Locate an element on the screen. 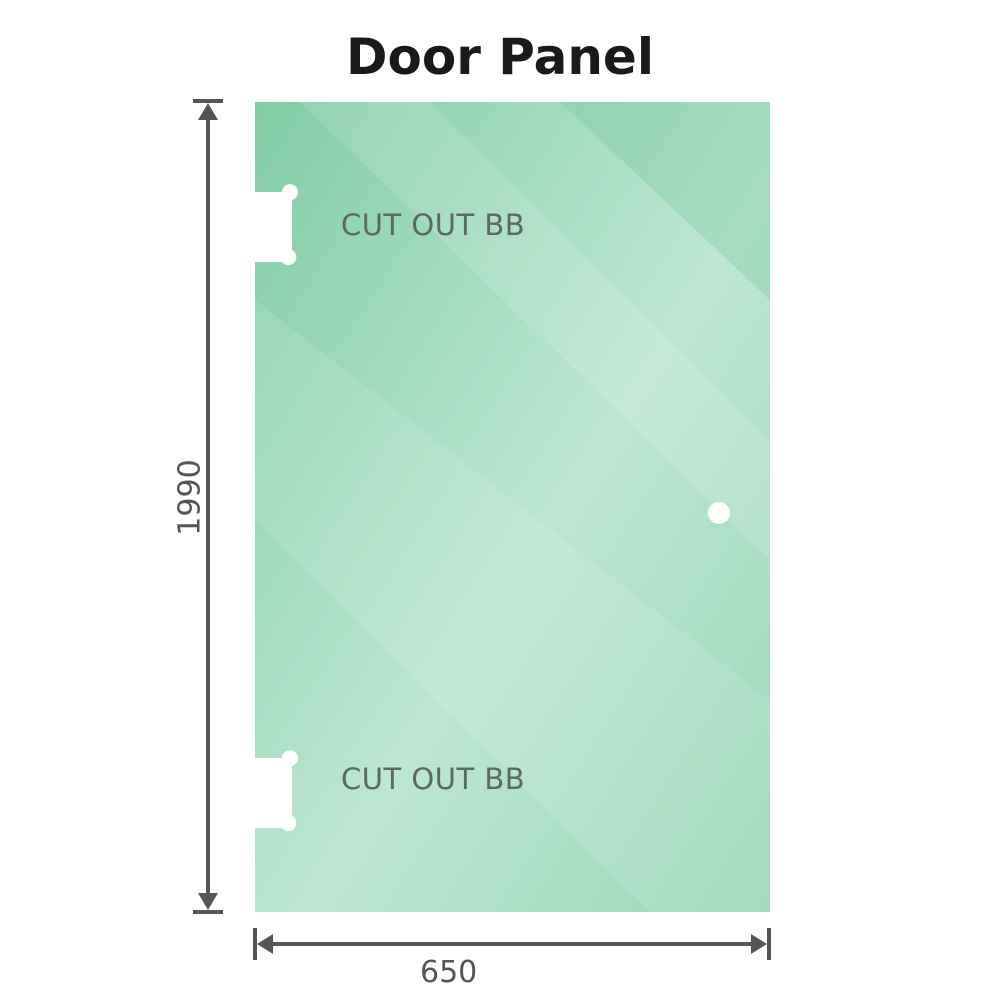 This screenshot has height=1000, width=1000. width-label: 650 is located at coordinates (449, 972).